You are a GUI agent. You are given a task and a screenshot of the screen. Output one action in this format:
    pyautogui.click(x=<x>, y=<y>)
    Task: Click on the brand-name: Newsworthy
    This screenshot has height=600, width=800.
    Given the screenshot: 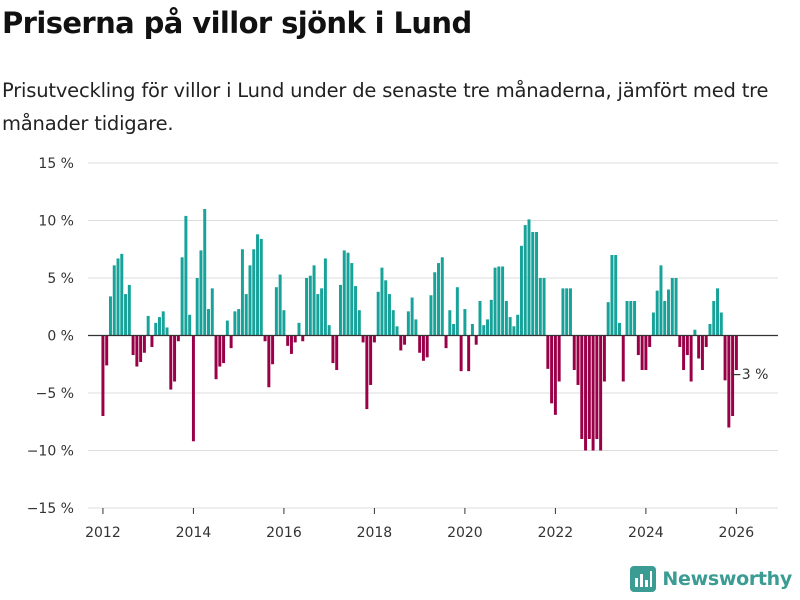 What is the action you would take?
    pyautogui.click(x=727, y=579)
    